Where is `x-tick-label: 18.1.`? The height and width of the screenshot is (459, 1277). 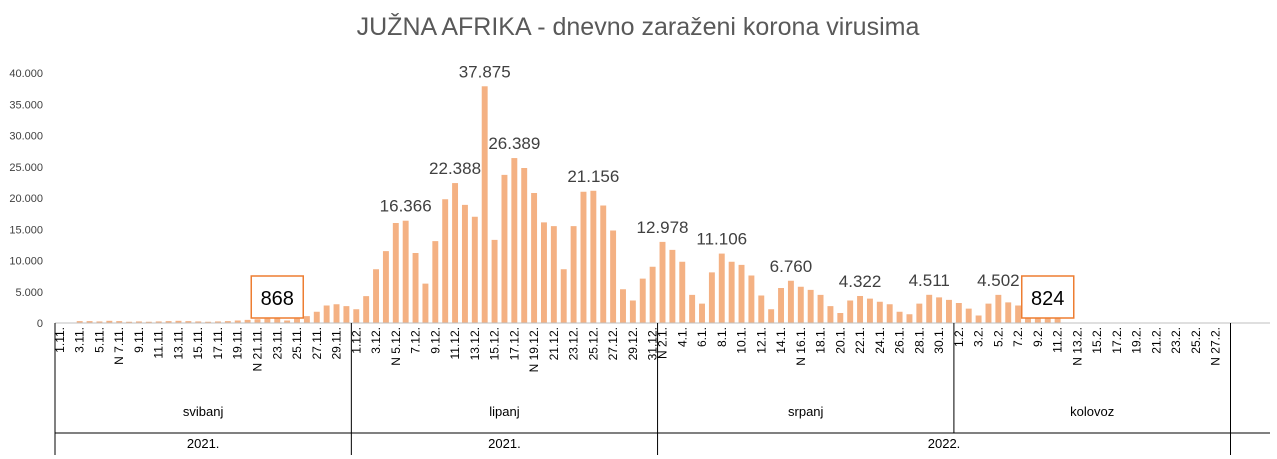
x-tick-label: 18.1. is located at coordinates (821, 340).